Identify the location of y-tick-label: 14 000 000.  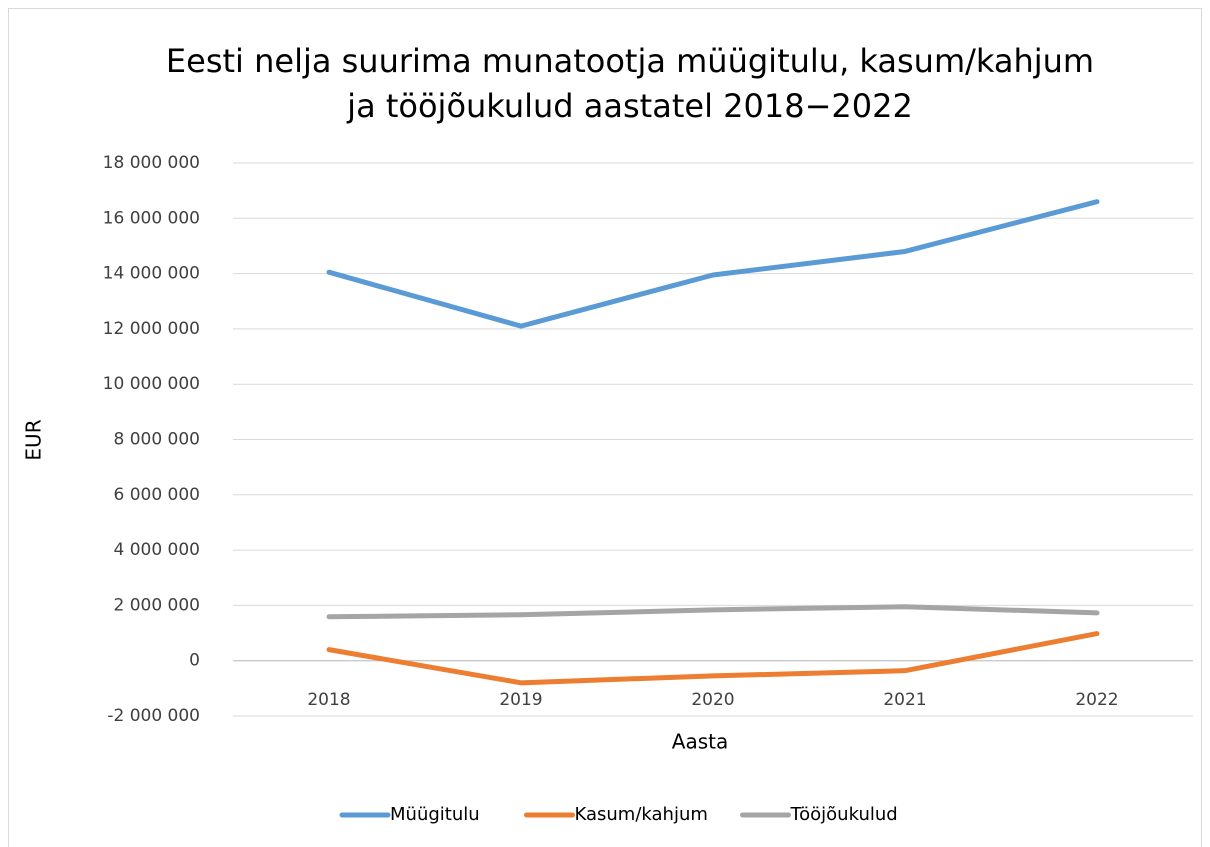
(151, 274).